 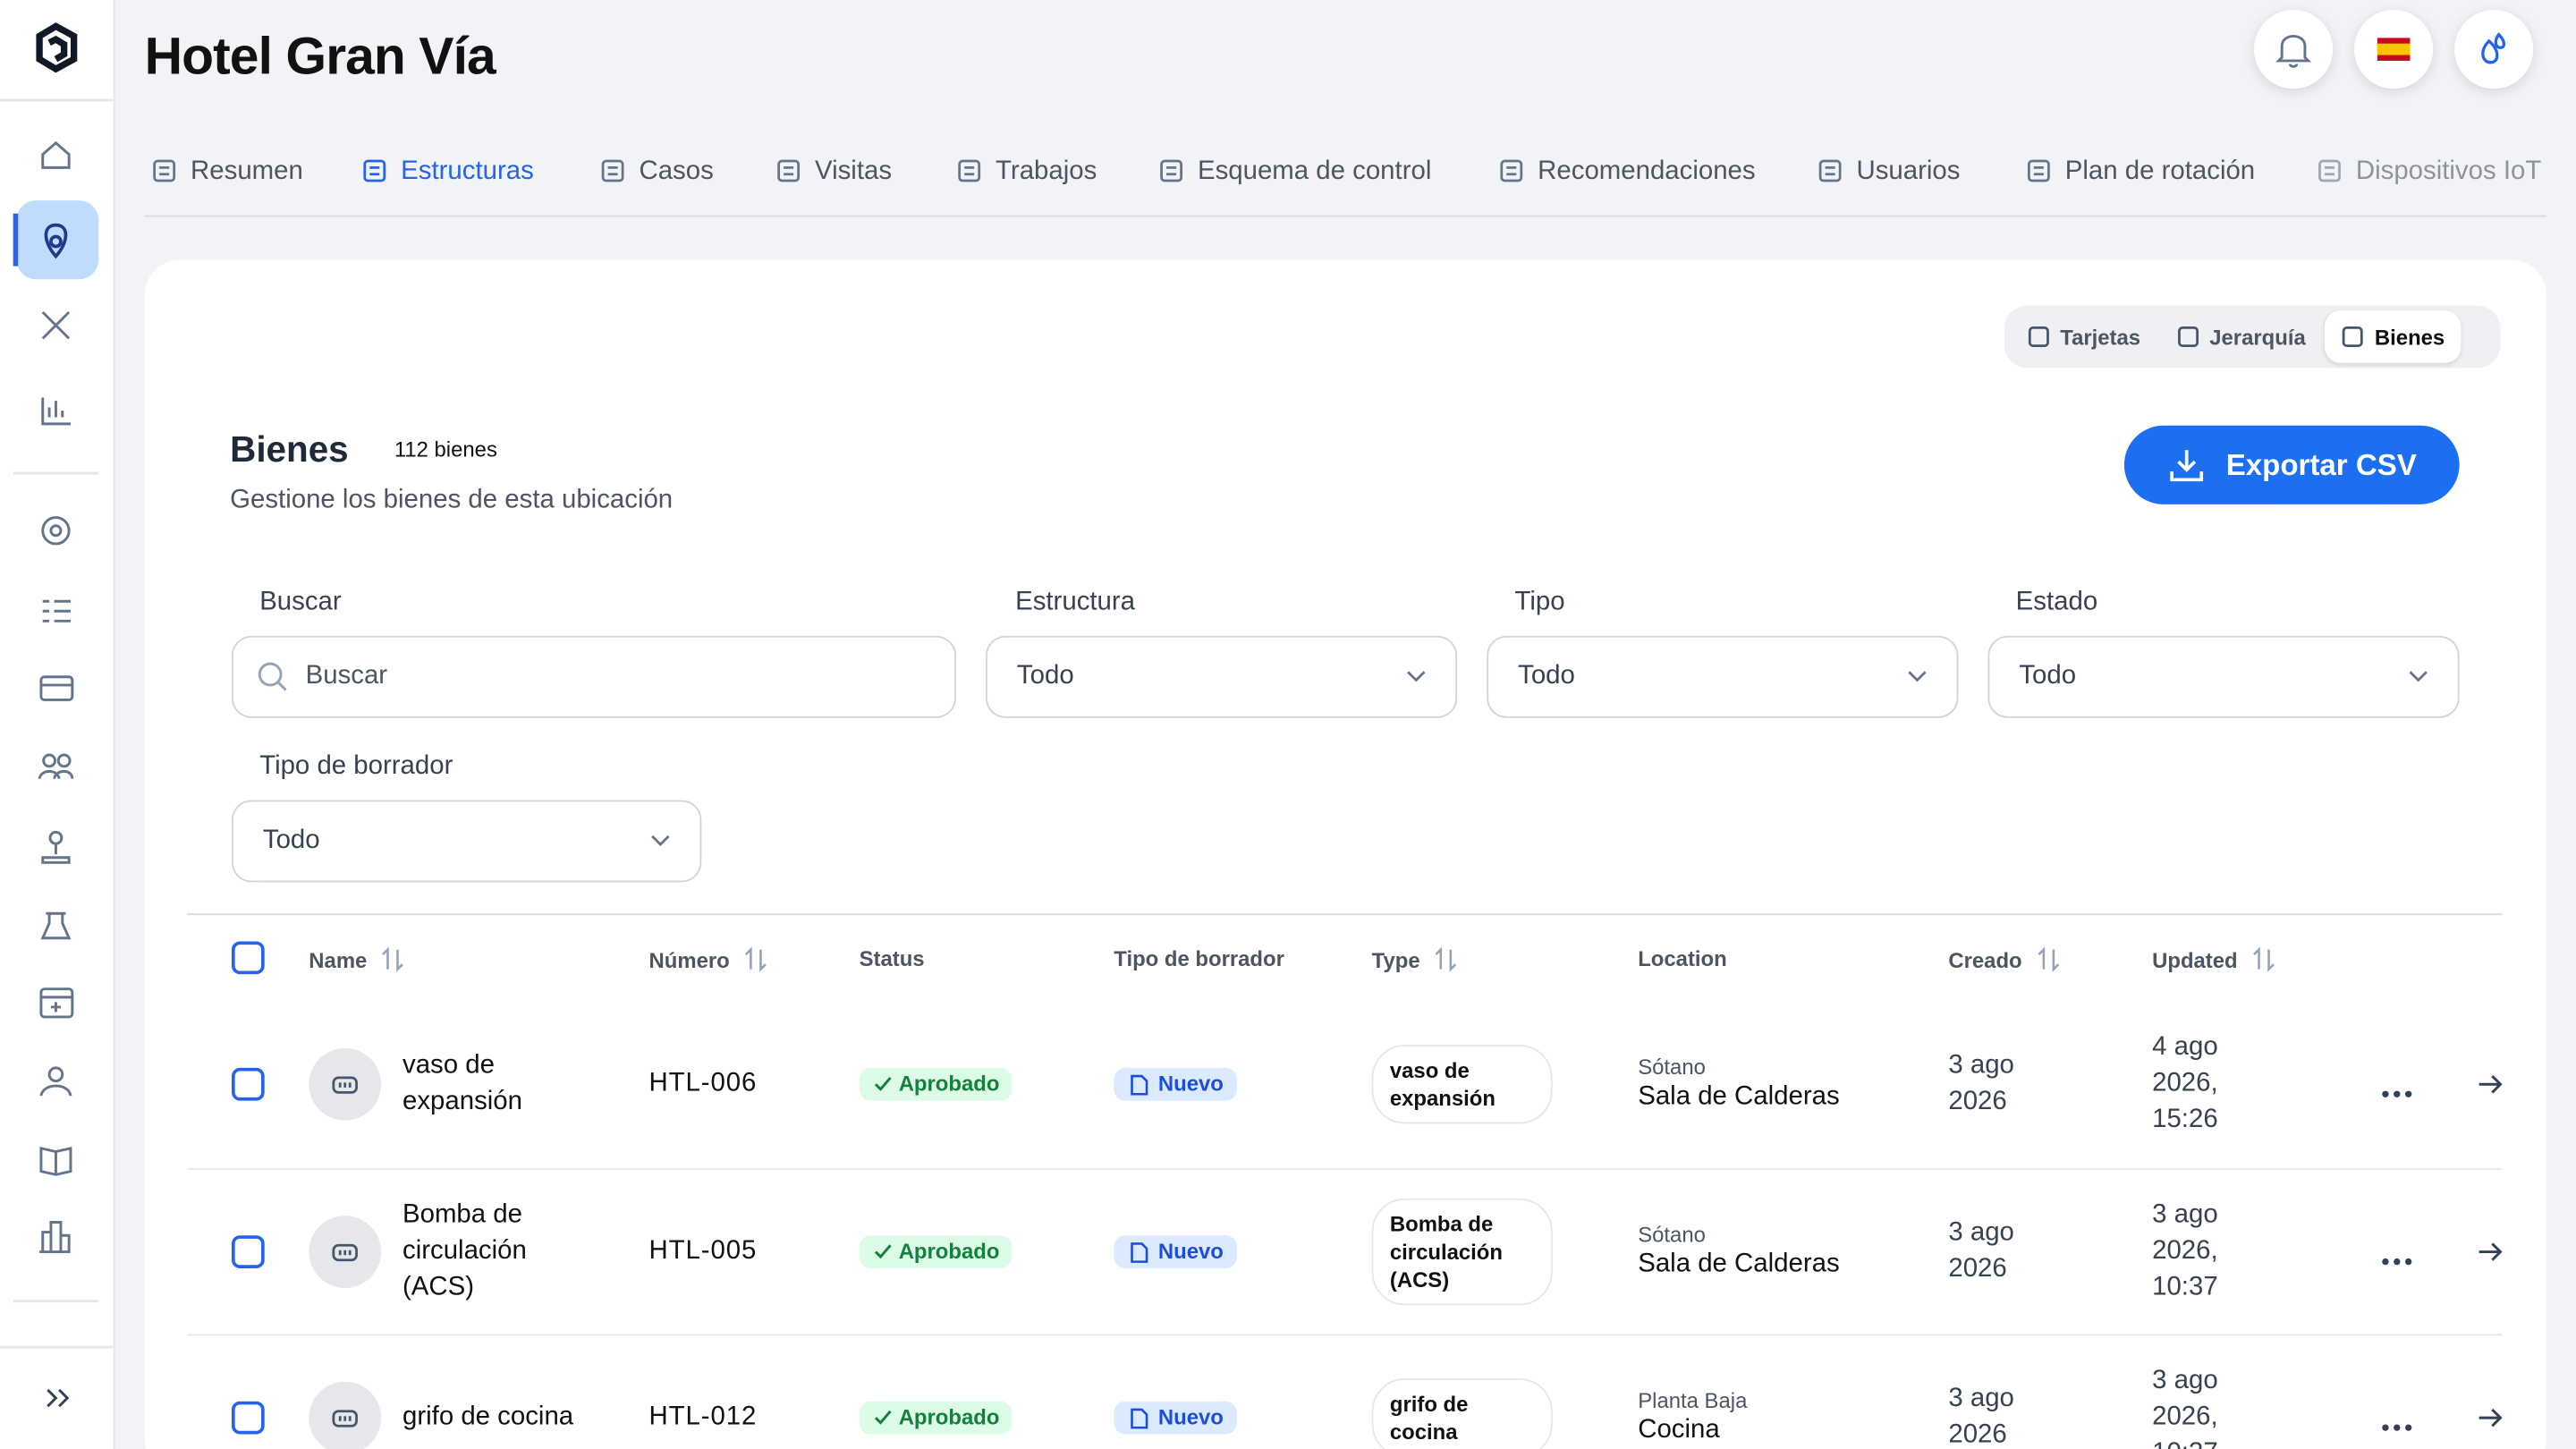 I want to click on tab: Esquema de control, so click(x=1294, y=183).